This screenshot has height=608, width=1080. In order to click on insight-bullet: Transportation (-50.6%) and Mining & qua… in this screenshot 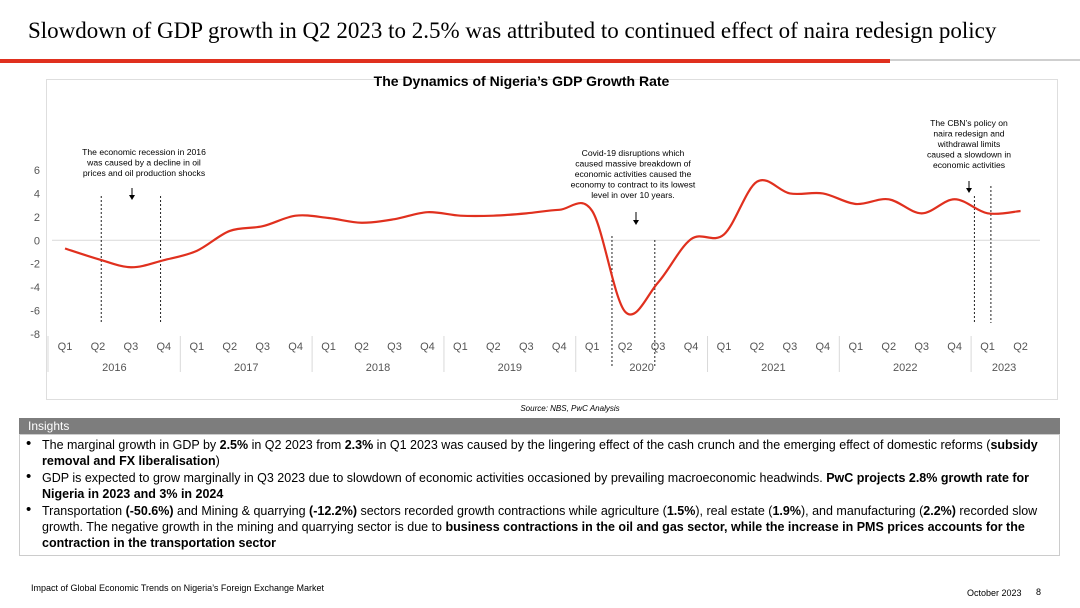, I will do `click(537, 526)`.